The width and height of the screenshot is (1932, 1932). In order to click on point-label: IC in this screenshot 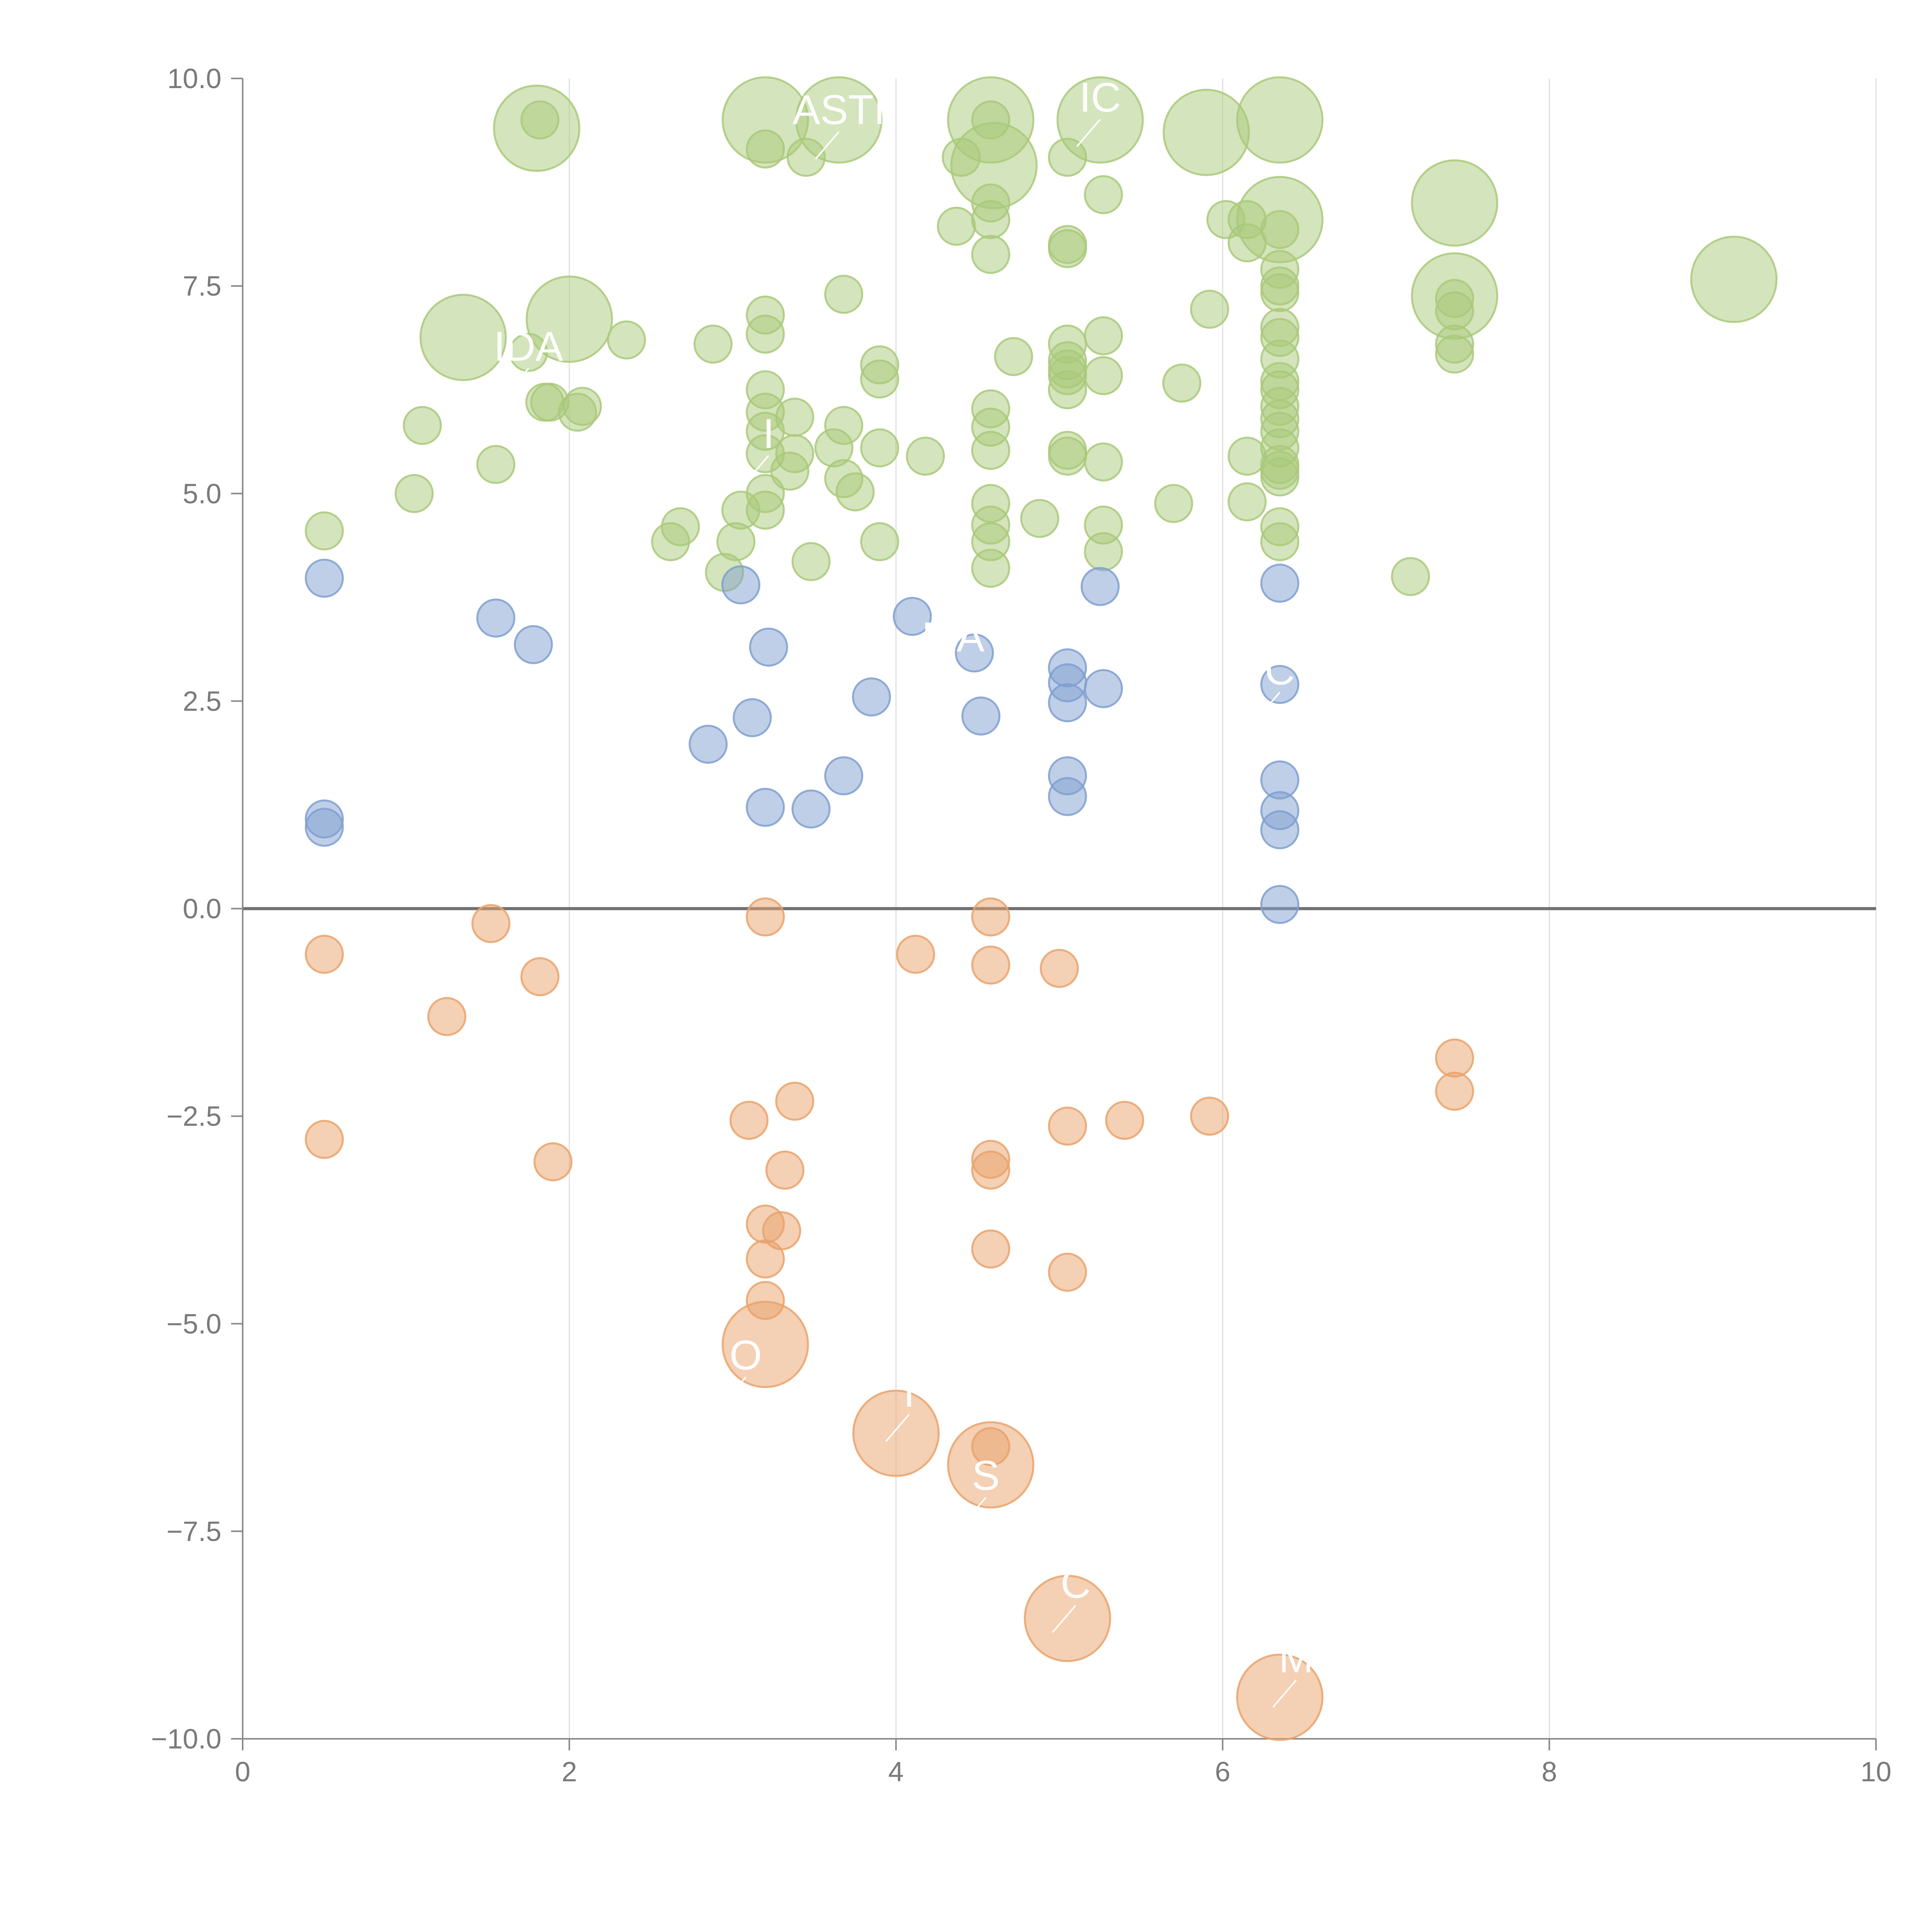, I will do `click(1100, 98)`.